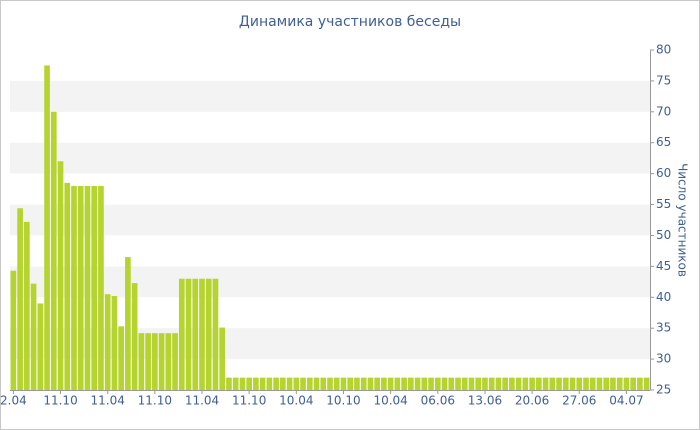 Image resolution: width=700 pixels, height=430 pixels. I want to click on x-tick-label: 20.06, so click(532, 401).